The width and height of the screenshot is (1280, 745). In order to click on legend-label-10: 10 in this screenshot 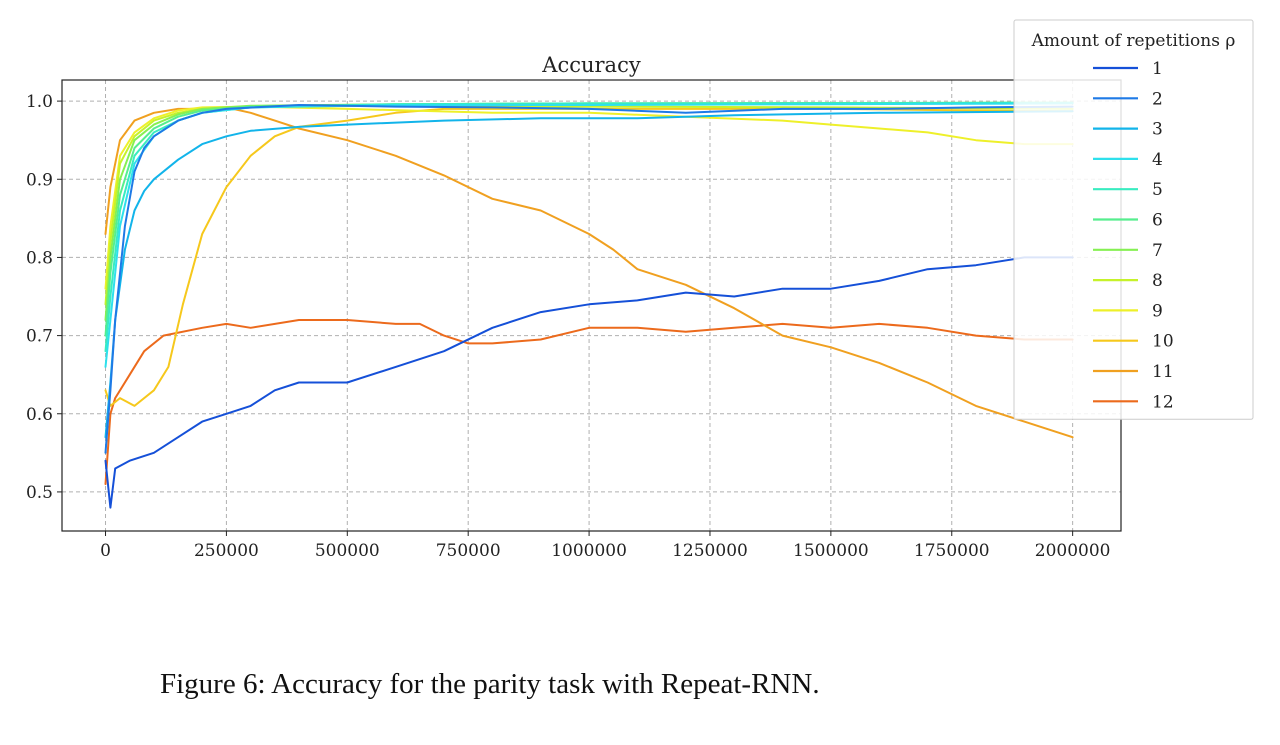, I will do `click(1163, 342)`.